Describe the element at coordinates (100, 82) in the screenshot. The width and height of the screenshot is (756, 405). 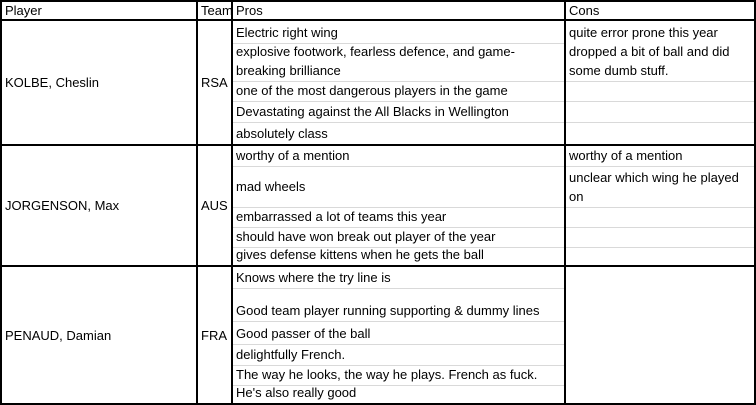
I see `player-cell: KOLBE, Cheslin` at that location.